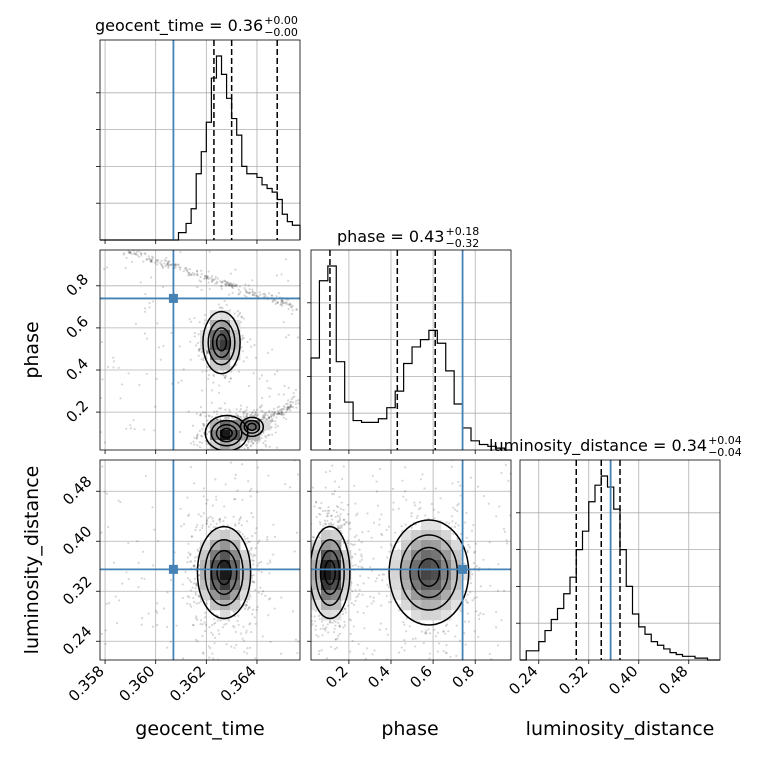 The height and width of the screenshot is (760, 760). Describe the element at coordinates (403, 562) in the screenshot. I see `plot-area-pair-phase-luminosity_distance` at that location.